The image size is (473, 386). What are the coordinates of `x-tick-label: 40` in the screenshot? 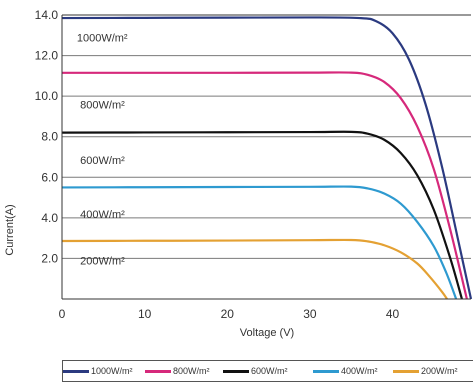 It's located at (393, 314).